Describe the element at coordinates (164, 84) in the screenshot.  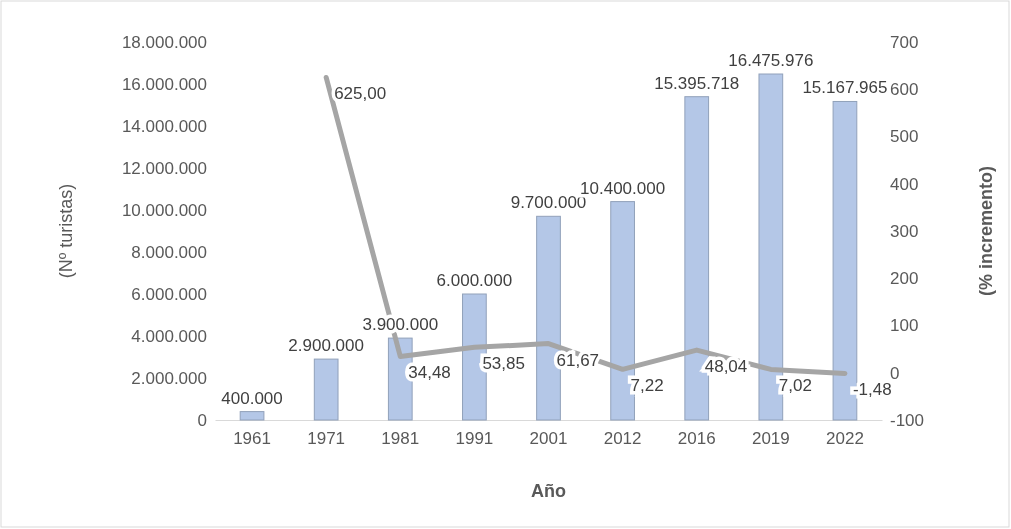
I see `y-tick-label: 16.000.000` at that location.